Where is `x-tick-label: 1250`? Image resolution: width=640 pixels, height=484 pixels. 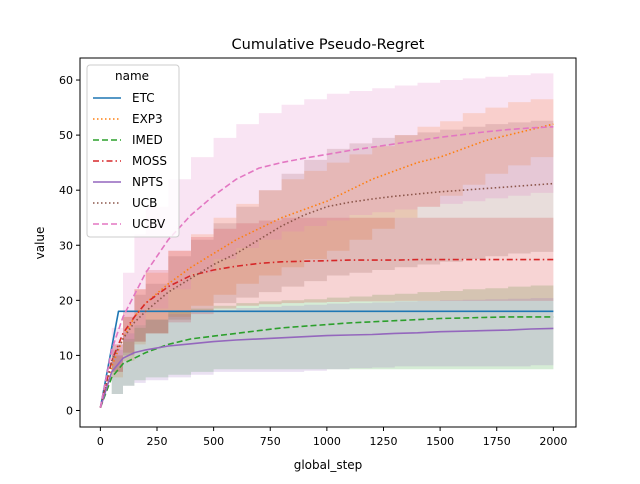 x-tick-label: 1250 is located at coordinates (383, 441).